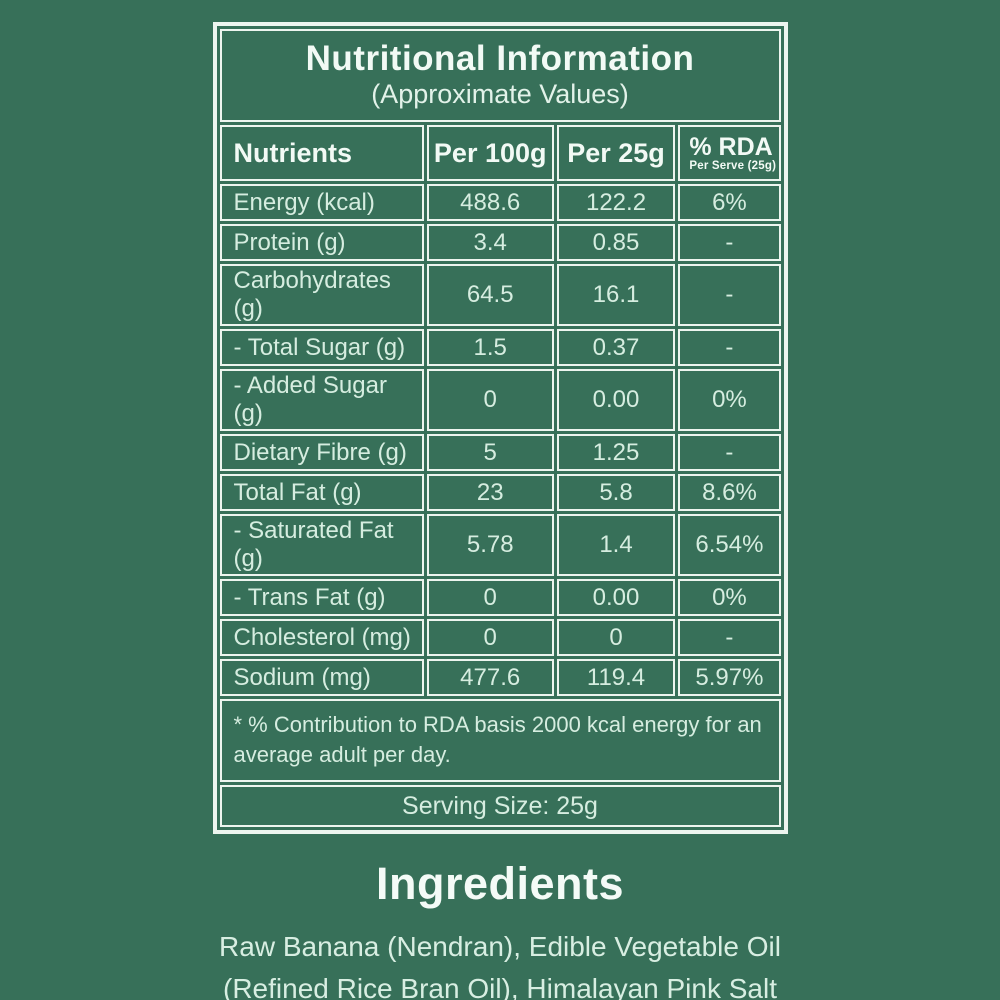 This screenshot has width=1000, height=1000. What do you see at coordinates (729, 202) in the screenshot?
I see `rda-cell: 6%` at bounding box center [729, 202].